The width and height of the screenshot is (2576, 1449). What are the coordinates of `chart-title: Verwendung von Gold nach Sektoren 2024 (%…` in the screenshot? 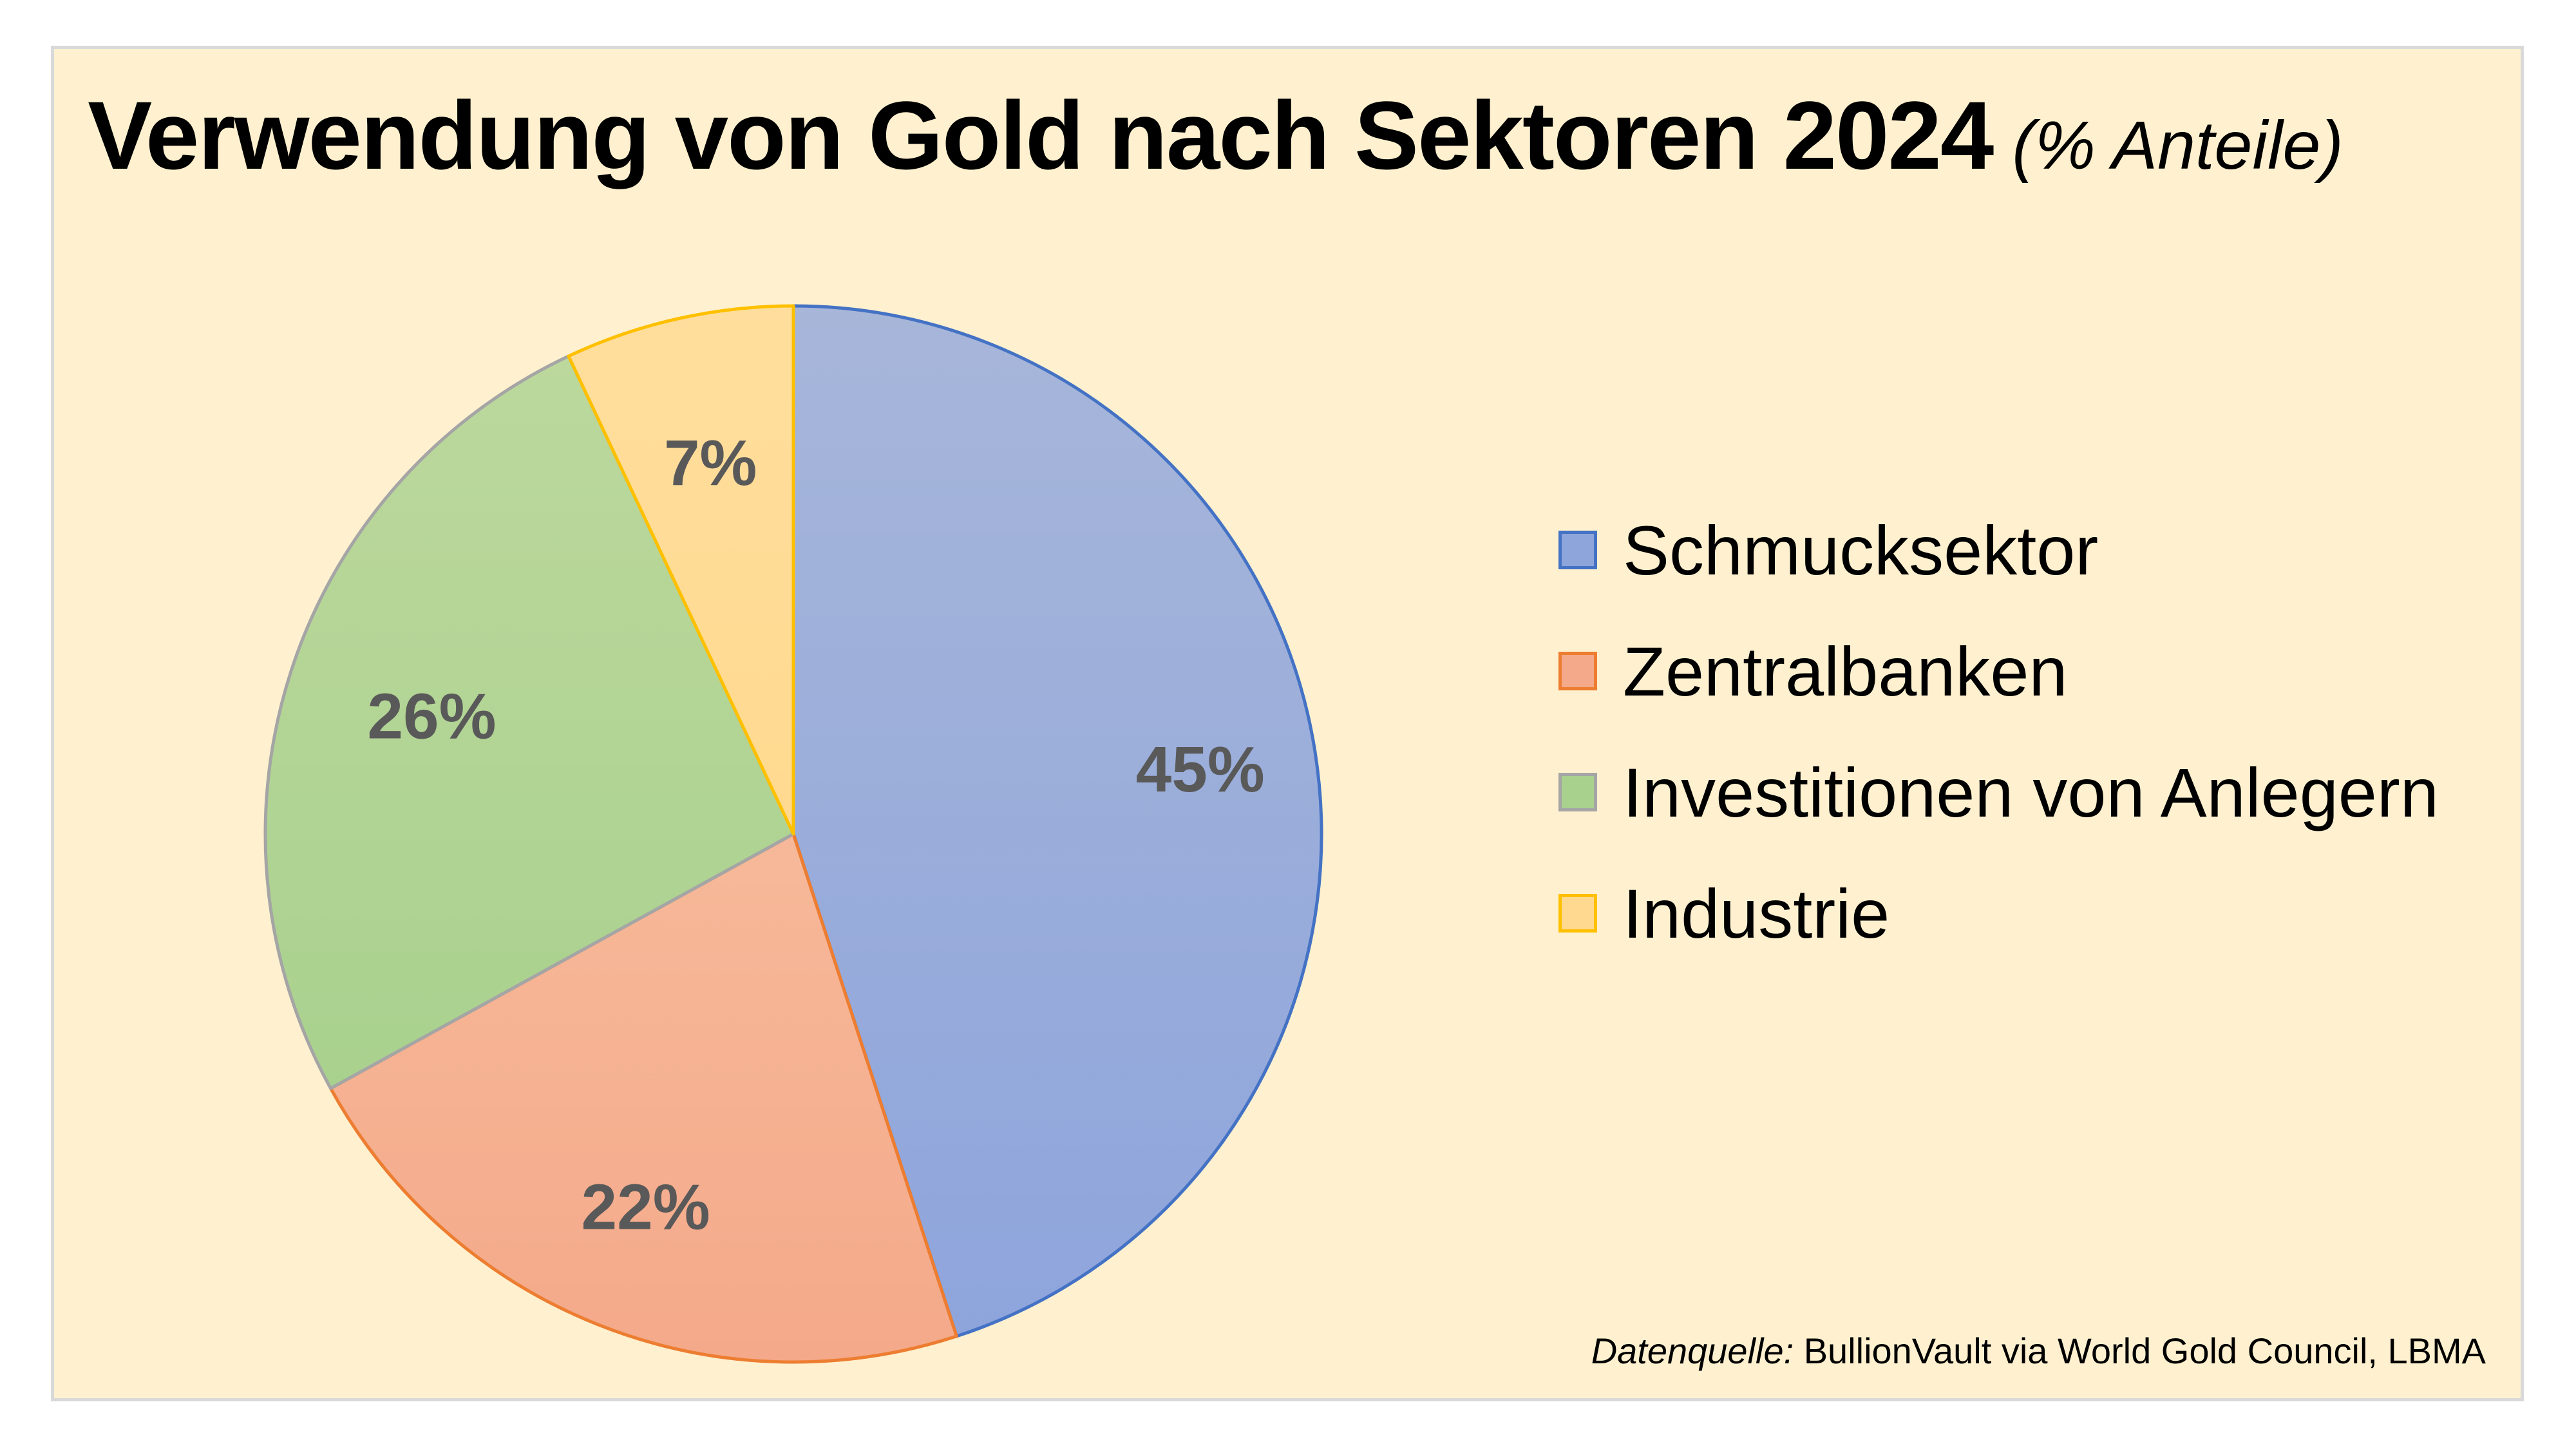 It's located at (1215, 135).